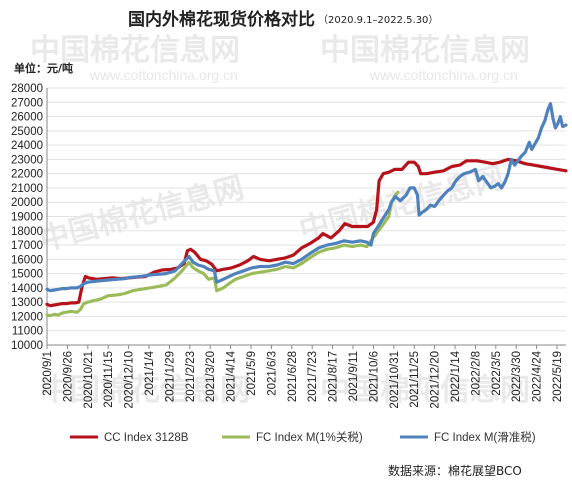 The width and height of the screenshot is (572, 496). What do you see at coordinates (27, 346) in the screenshot?
I see `y-tick-label: 10000` at bounding box center [27, 346].